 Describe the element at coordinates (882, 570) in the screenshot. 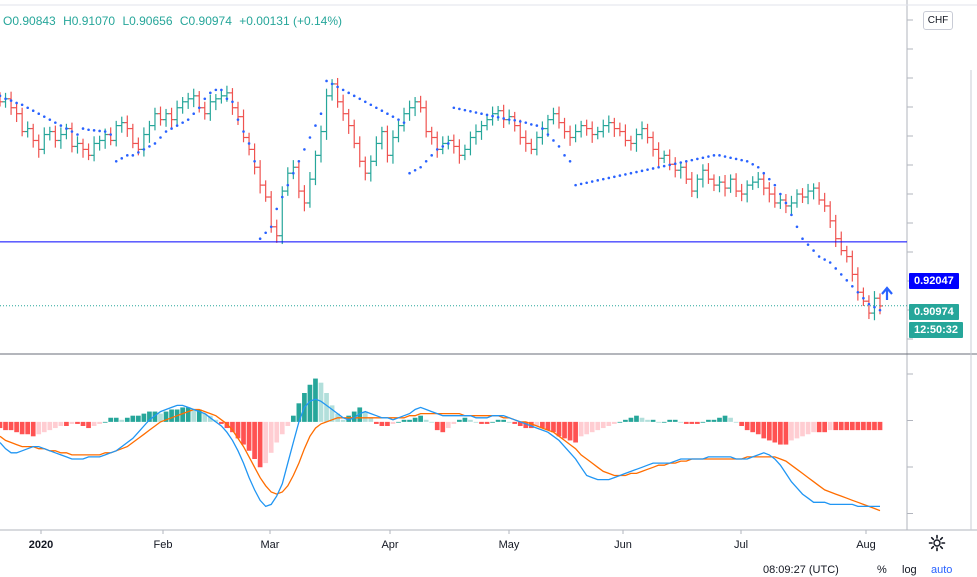

I see `percent-toggle: %` at that location.